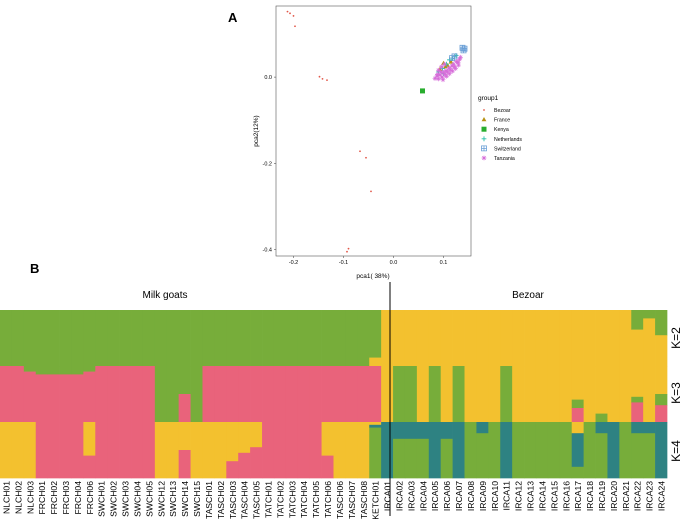  I want to click on pca-x-tick-label: -0.1, so click(343, 263).